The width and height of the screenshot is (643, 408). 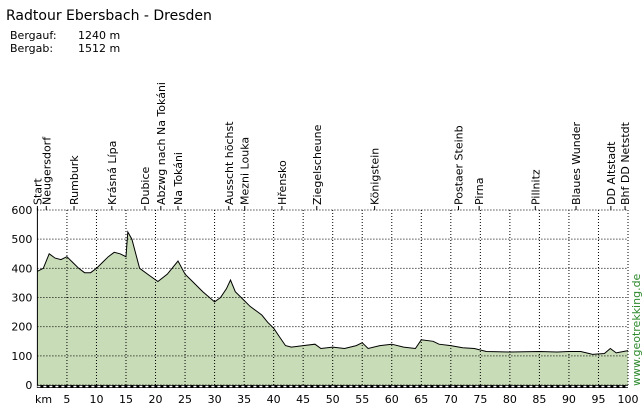 What do you see at coordinates (43, 399) in the screenshot?
I see `x-axis-label: km` at bounding box center [43, 399].